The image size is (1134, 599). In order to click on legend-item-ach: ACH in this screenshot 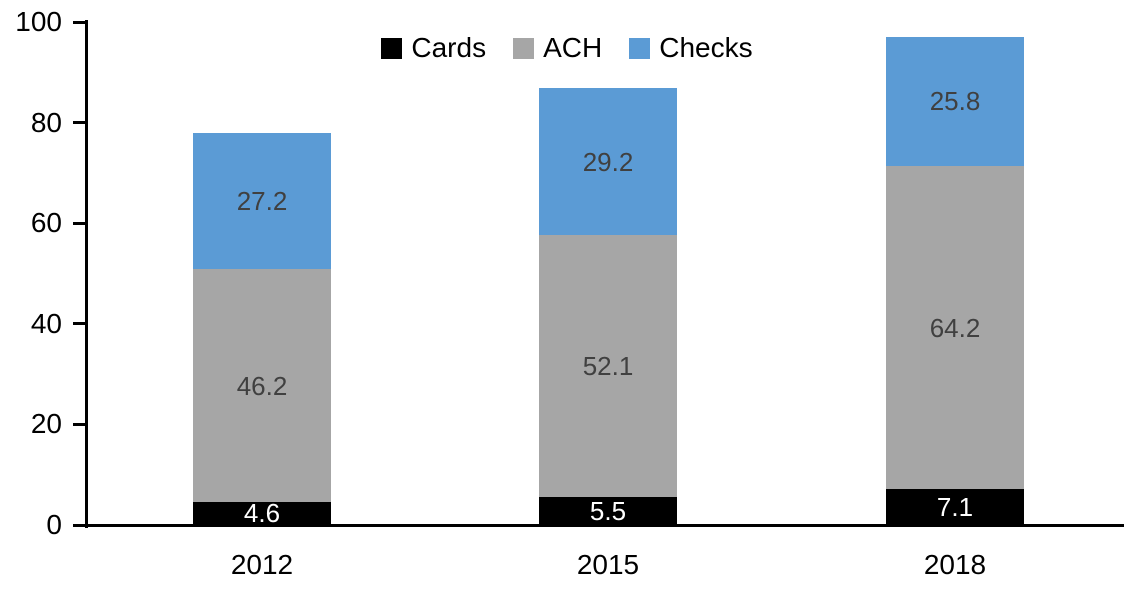, I will do `click(557, 48)`.